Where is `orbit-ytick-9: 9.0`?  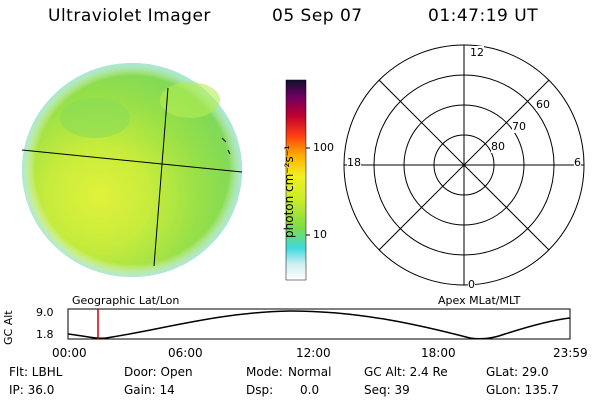 orbit-ytick-9: 9.0 is located at coordinates (45, 312).